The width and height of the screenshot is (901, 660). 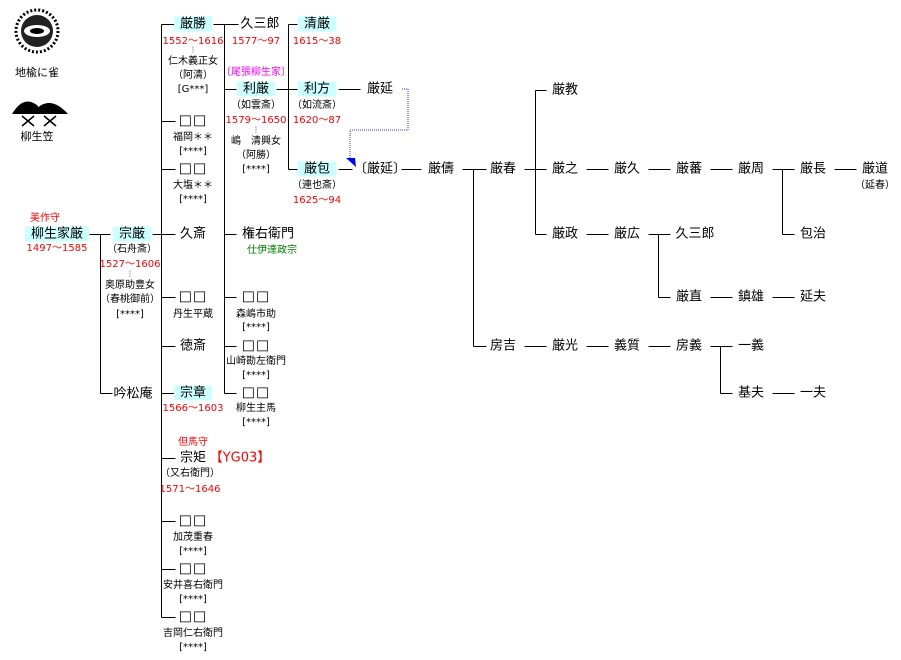 What do you see at coordinates (627, 169) in the screenshot?
I see `person: 厳久` at bounding box center [627, 169].